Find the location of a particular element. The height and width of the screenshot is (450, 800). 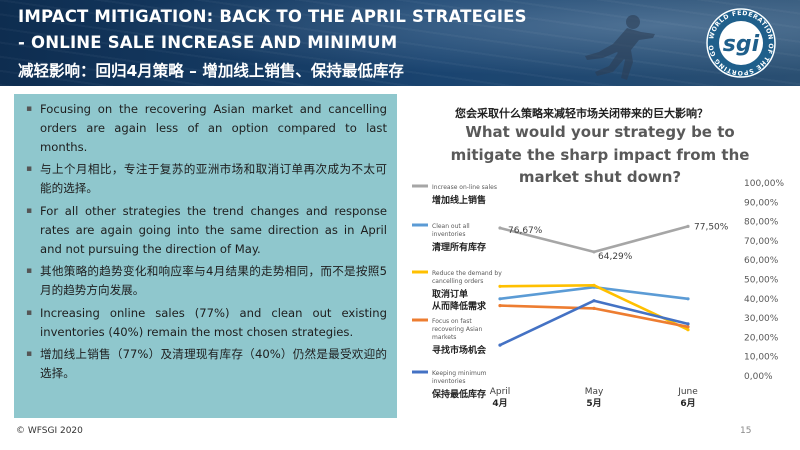

x-tick-label: June is located at coordinates (687, 392).